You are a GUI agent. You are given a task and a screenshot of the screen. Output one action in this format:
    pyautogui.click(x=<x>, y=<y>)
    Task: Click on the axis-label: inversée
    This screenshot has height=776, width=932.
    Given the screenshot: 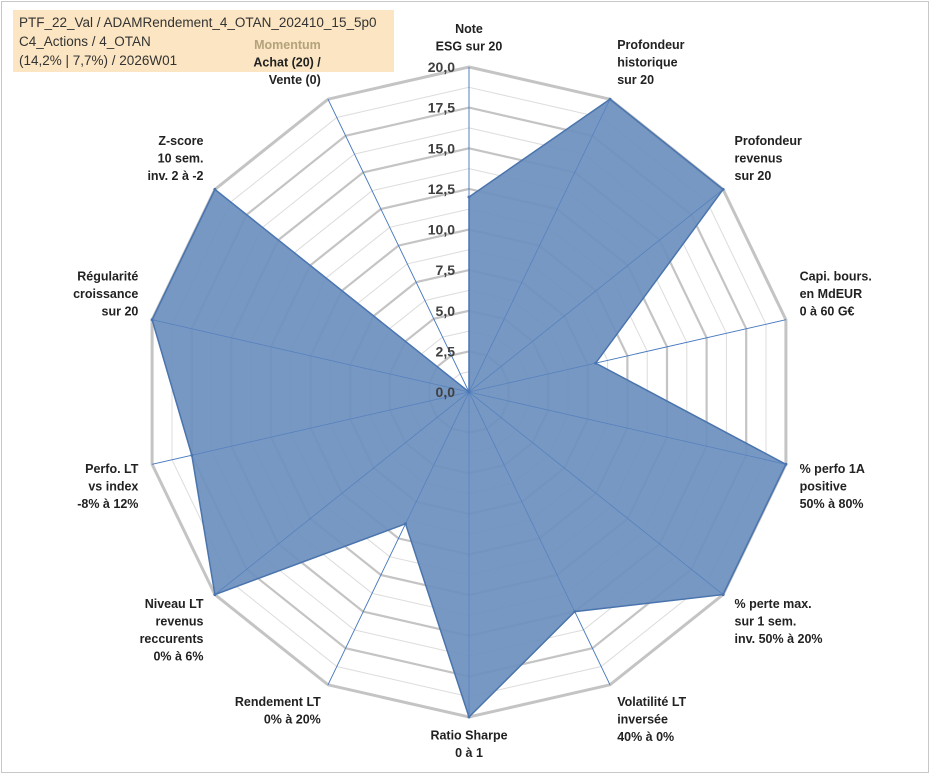 What is the action you would take?
    pyautogui.click(x=642, y=720)
    